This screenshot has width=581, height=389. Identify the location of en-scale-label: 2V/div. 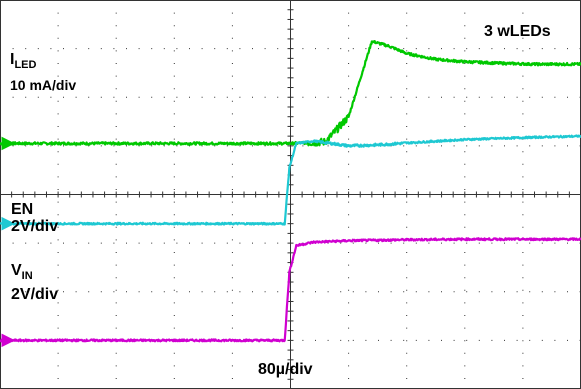
(35, 226).